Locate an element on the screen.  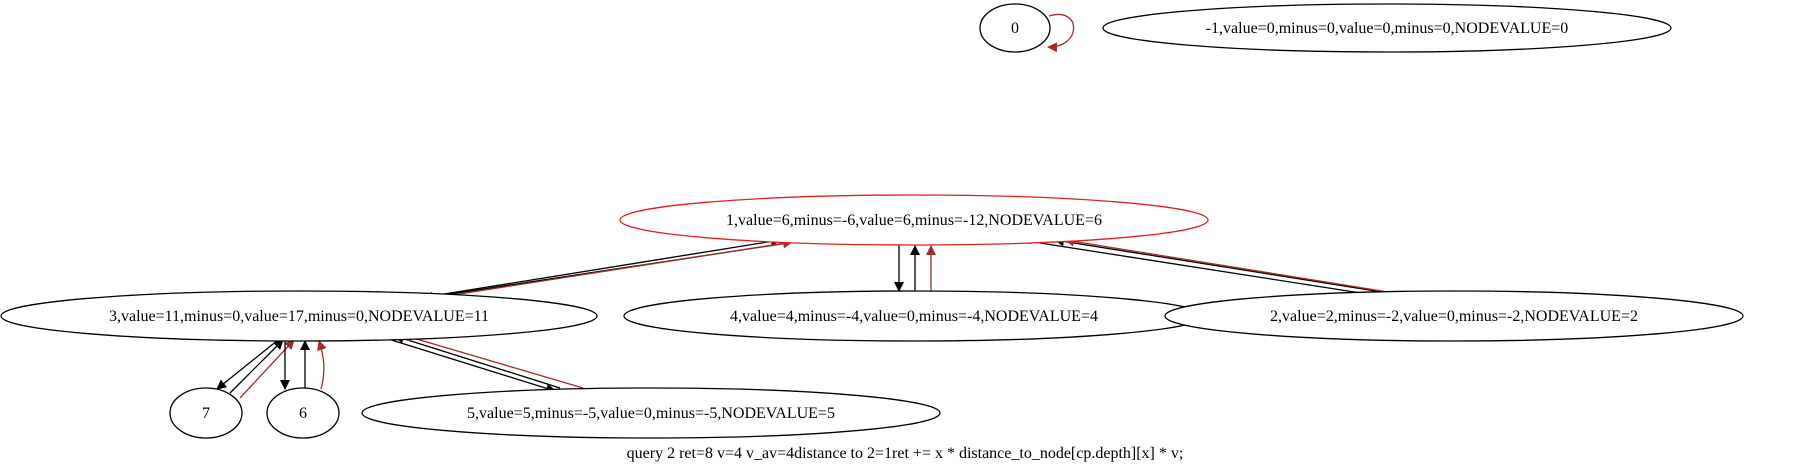
edge-n1-to-n2-black is located at coordinates (1210, 271).